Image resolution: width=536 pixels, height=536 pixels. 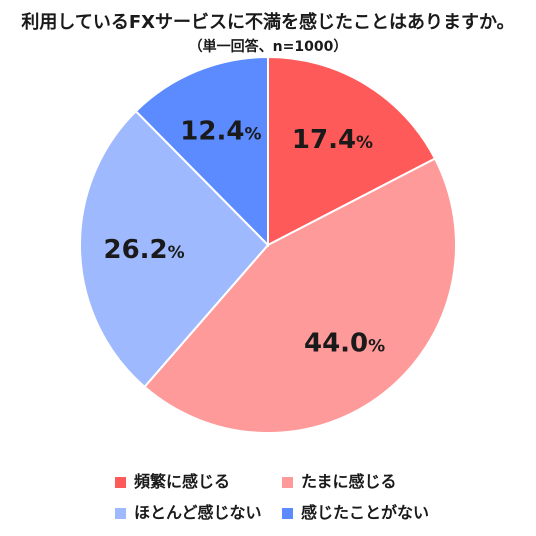 I want to click on pie-label-rarely: 26.2%, so click(x=143, y=250).